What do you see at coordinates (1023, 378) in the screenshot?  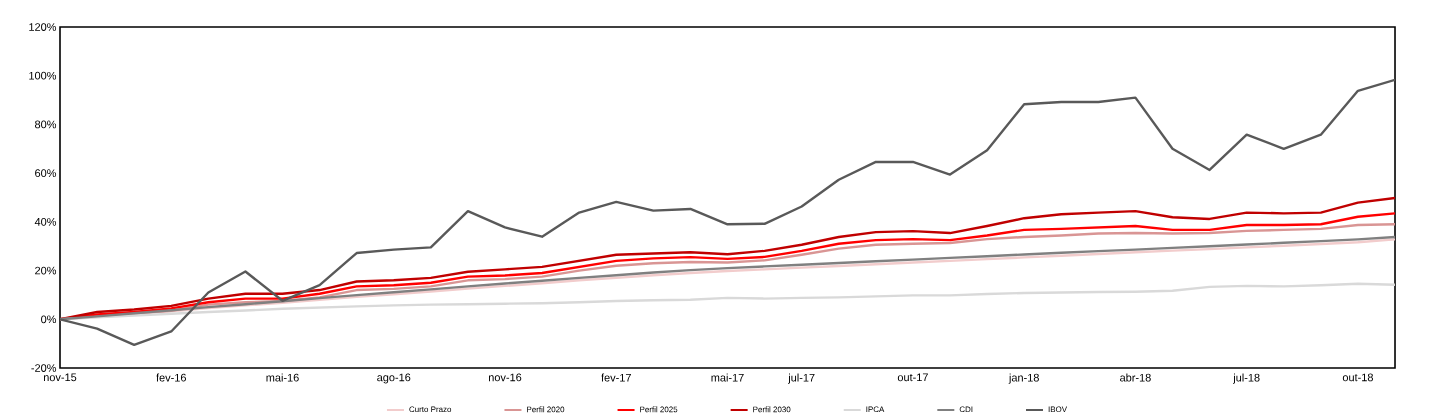 I see `x-tick-label: jan-18` at bounding box center [1023, 378].